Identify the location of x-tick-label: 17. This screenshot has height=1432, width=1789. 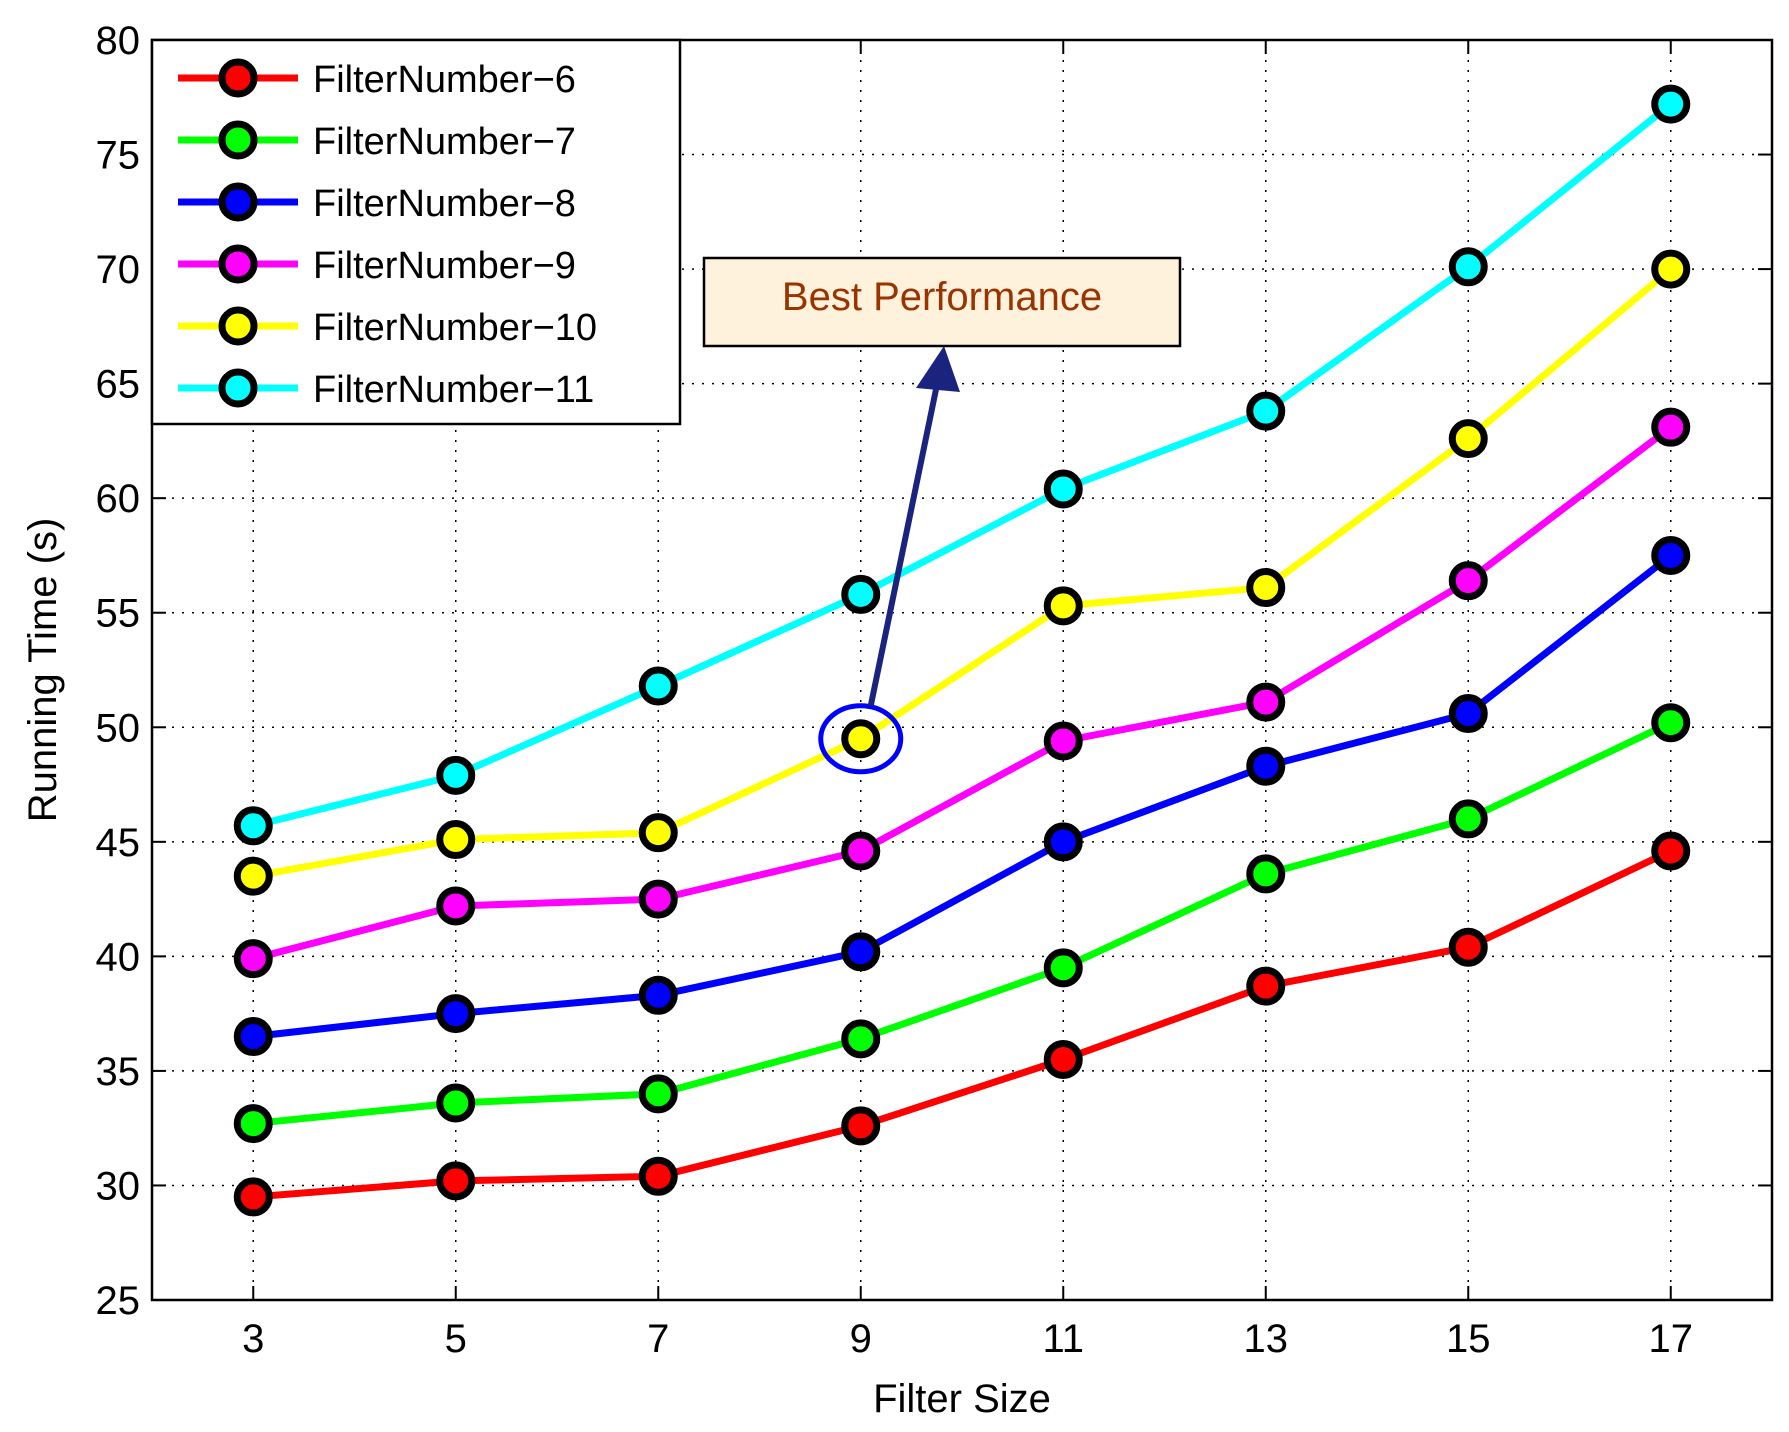
(1671, 1339).